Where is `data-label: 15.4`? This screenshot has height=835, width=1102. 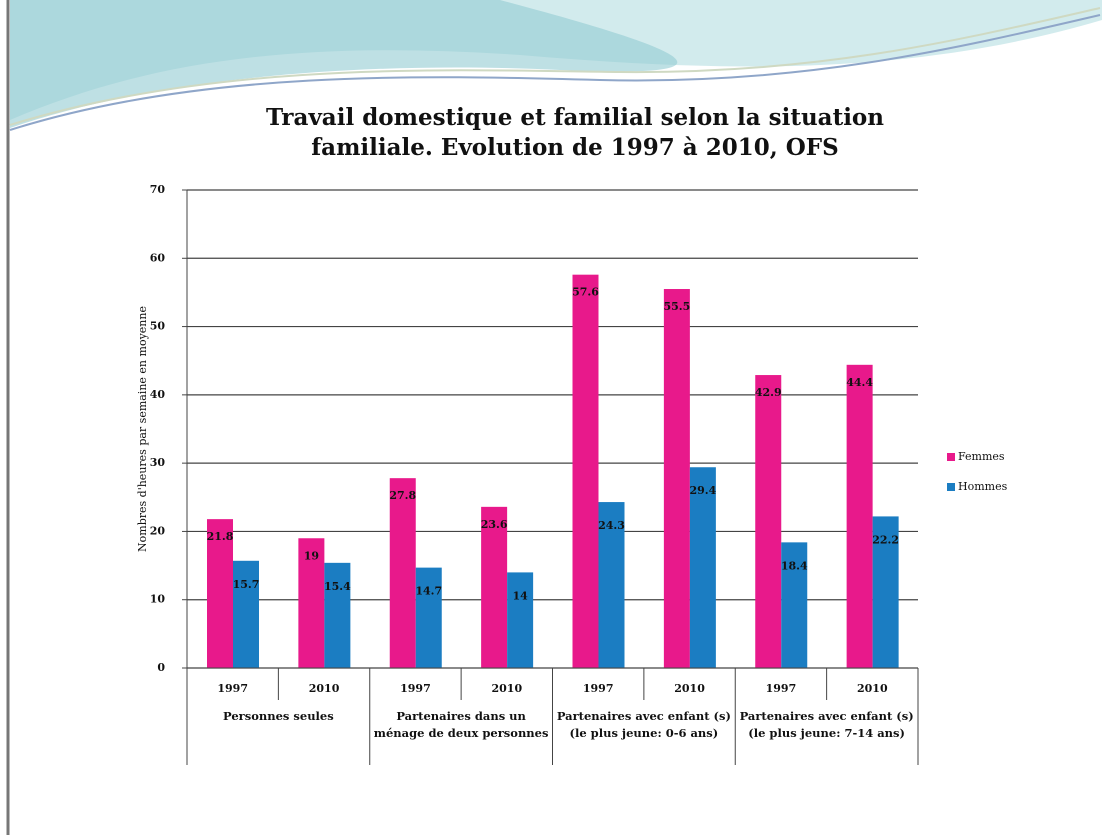 data-label: 15.4 is located at coordinates (337, 586).